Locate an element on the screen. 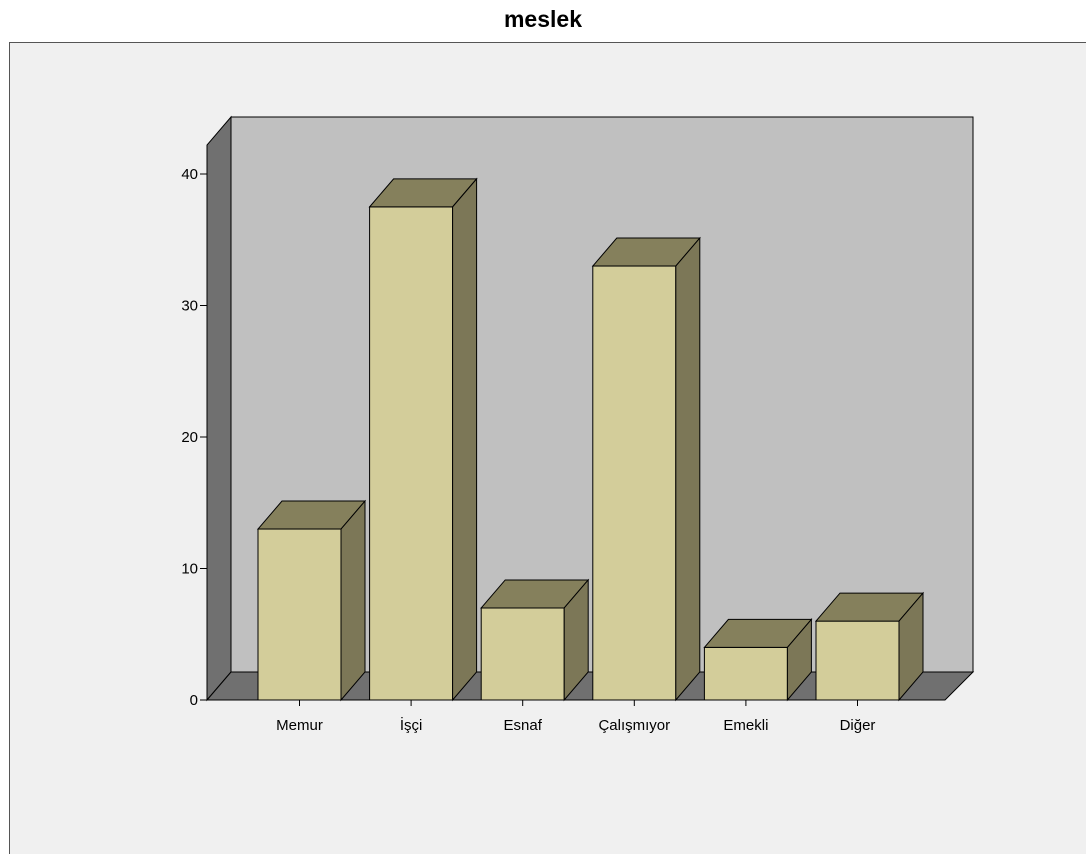 This screenshot has width=1086, height=854. chart-title: meslek is located at coordinates (542, 19).